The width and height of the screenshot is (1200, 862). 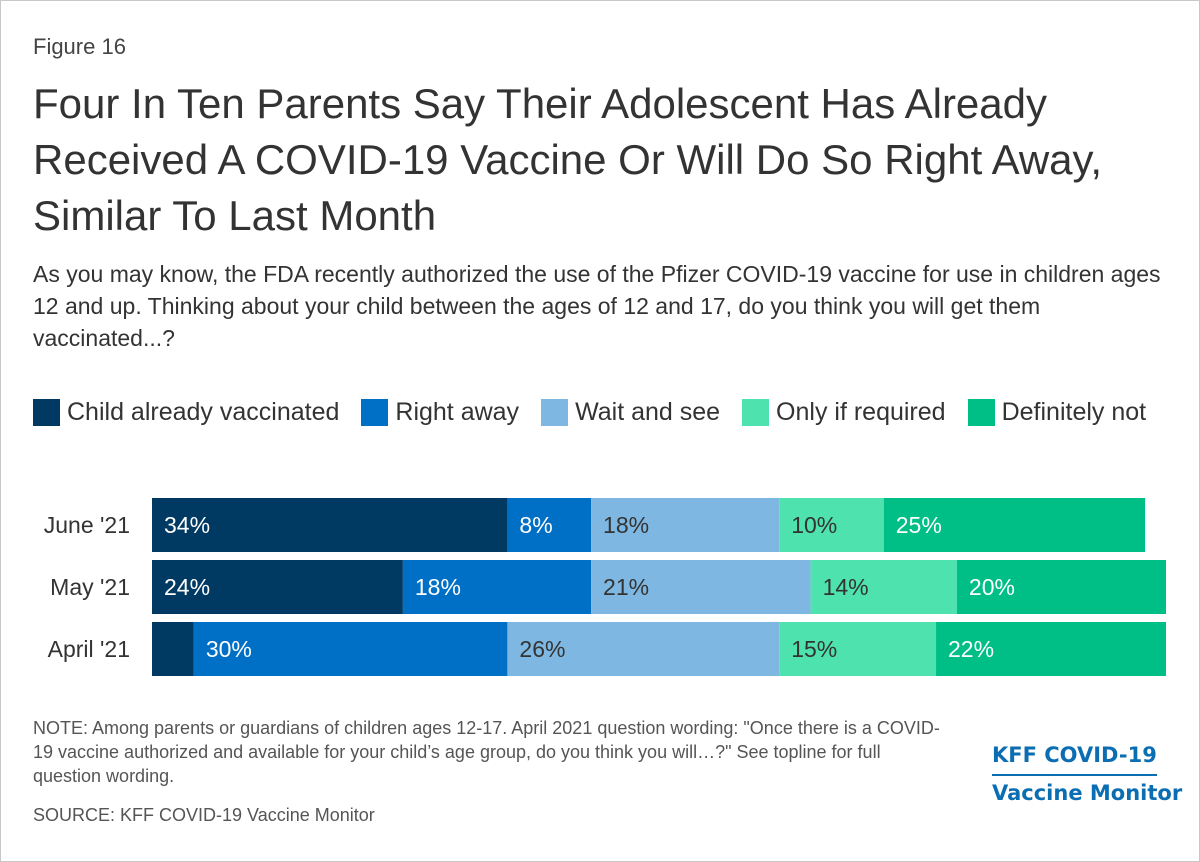 What do you see at coordinates (187, 587) in the screenshot?
I see `data-label: 24%` at bounding box center [187, 587].